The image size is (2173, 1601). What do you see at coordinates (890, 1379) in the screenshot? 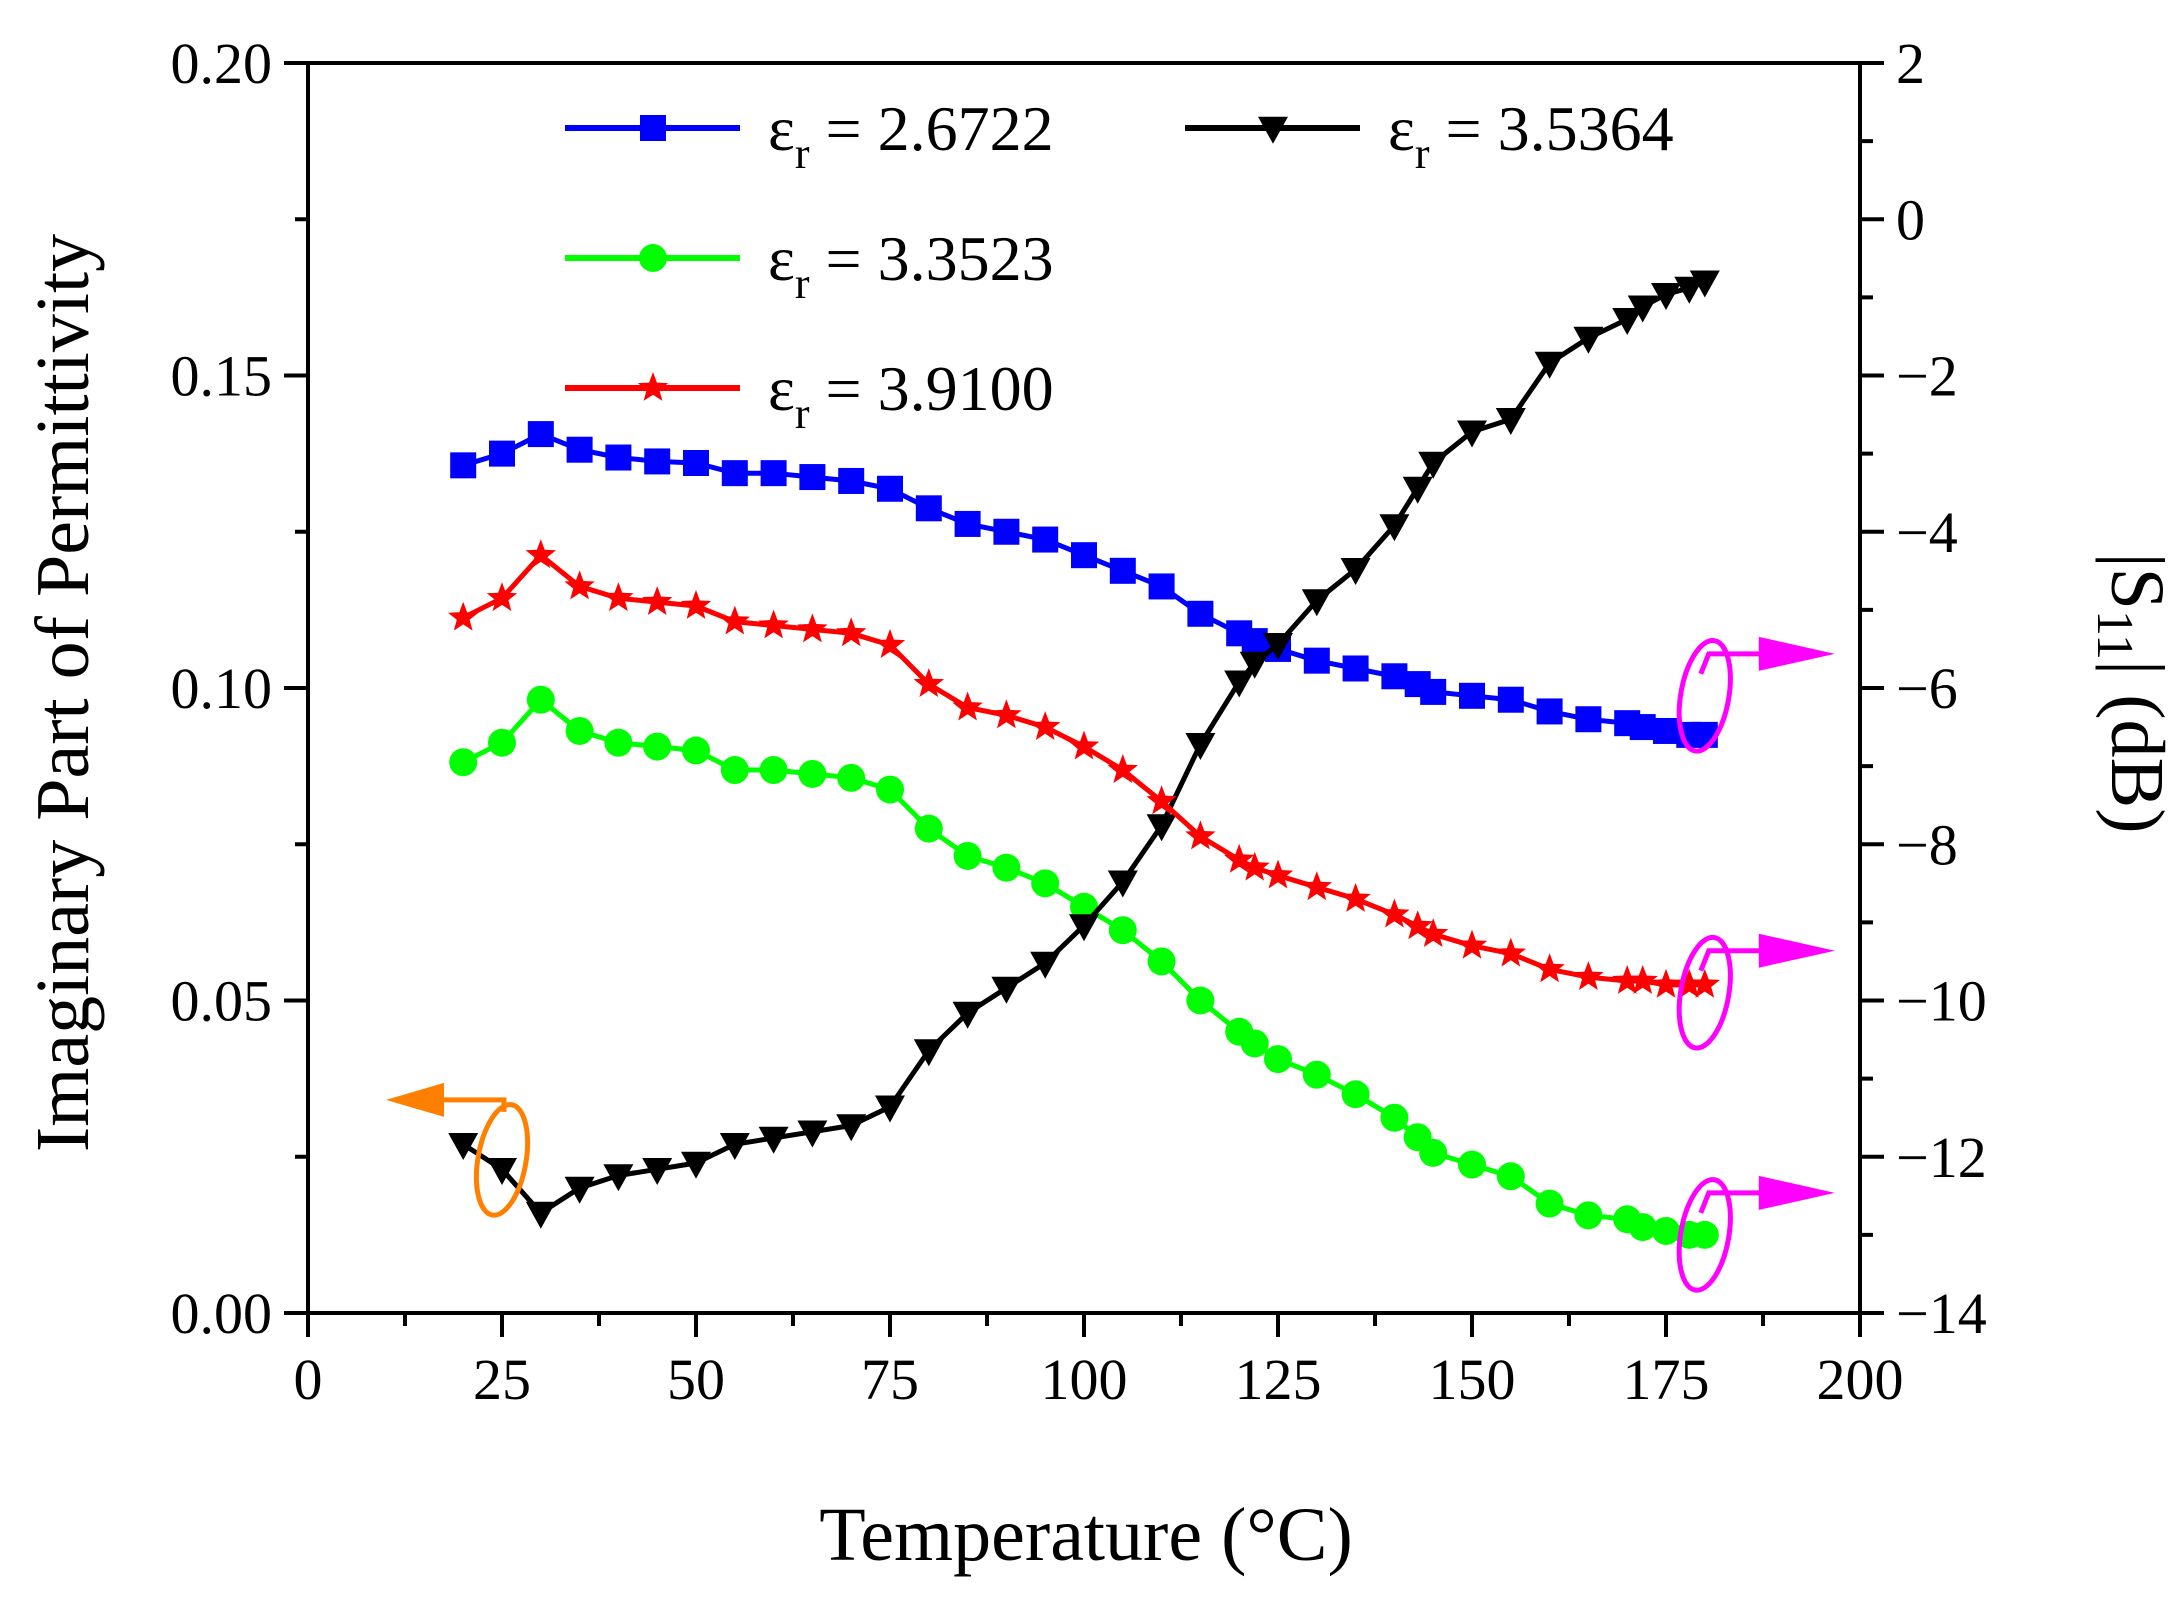
I see `x-tick-label: 75` at bounding box center [890, 1379].